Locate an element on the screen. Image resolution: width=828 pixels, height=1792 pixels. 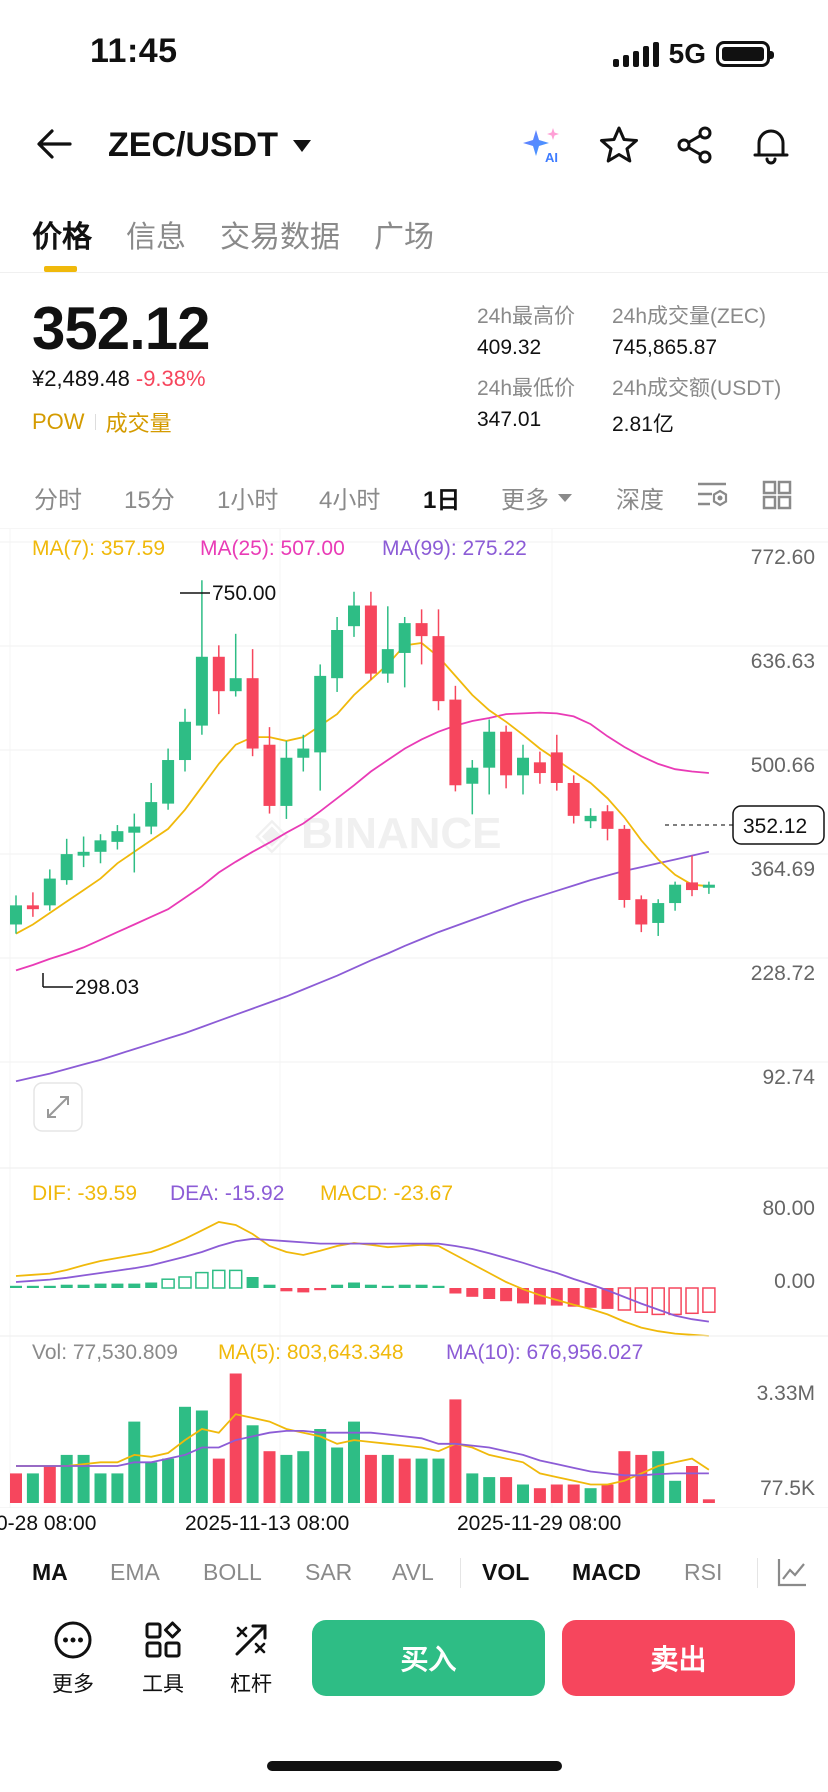
grid-icon is located at coordinates (777, 495).